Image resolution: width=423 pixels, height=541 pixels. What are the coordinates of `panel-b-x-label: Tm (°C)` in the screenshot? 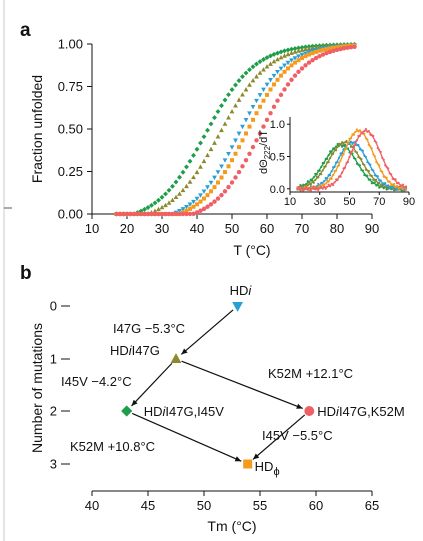 It's located at (231, 526).